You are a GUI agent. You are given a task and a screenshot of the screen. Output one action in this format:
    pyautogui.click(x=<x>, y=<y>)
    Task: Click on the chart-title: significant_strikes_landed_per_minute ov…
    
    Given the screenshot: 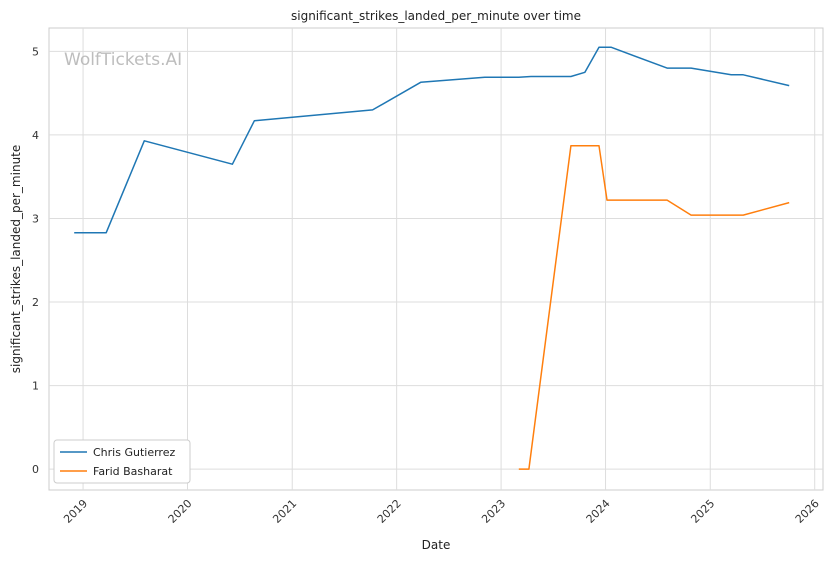 What is the action you would take?
    pyautogui.click(x=436, y=16)
    